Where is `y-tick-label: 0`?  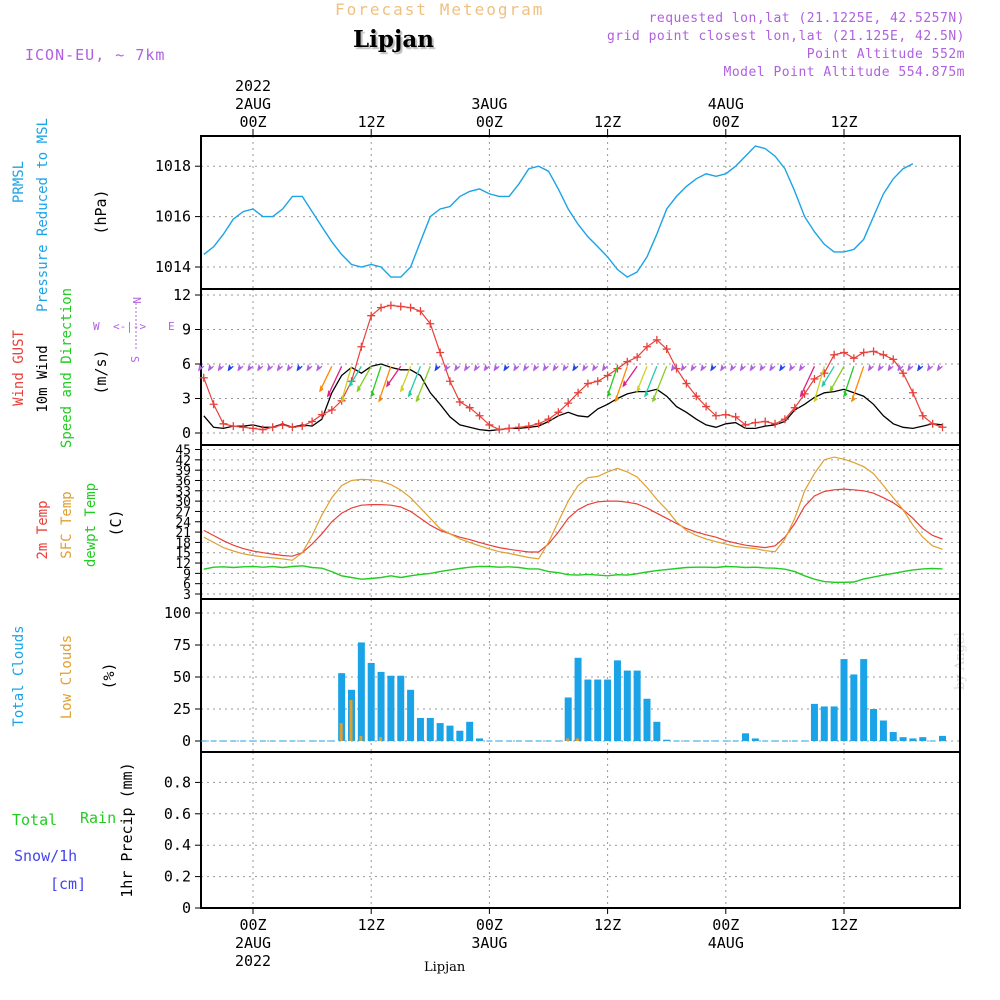 y-tick-label: 0 is located at coordinates (186, 908).